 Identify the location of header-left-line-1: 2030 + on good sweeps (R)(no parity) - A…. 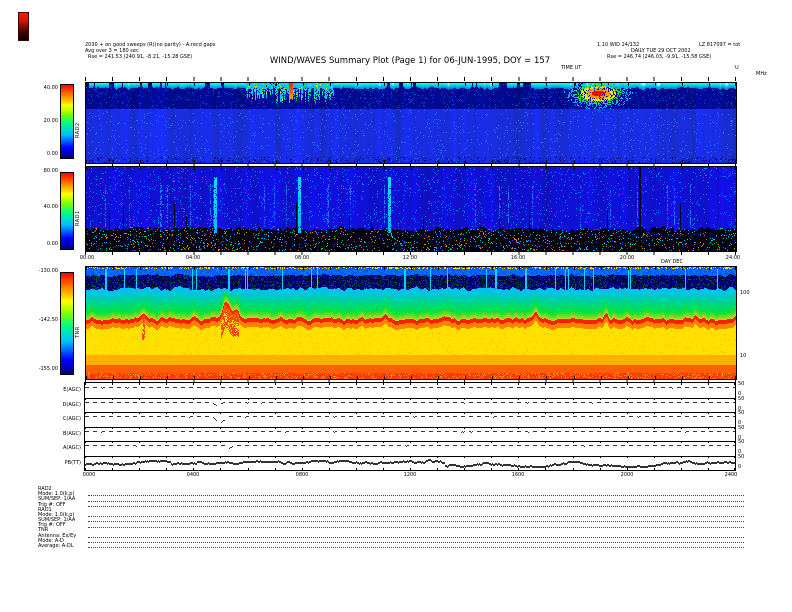
(150, 45).